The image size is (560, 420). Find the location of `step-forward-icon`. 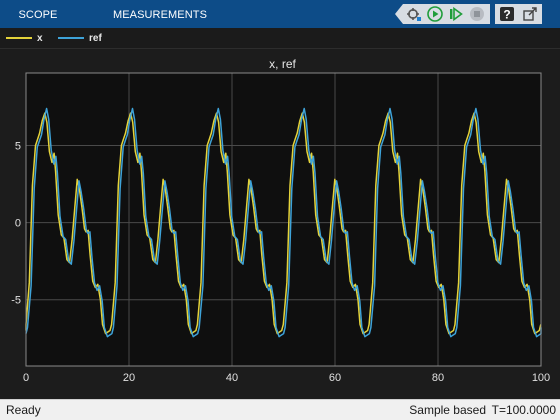

step-forward-icon is located at coordinates (456, 14).